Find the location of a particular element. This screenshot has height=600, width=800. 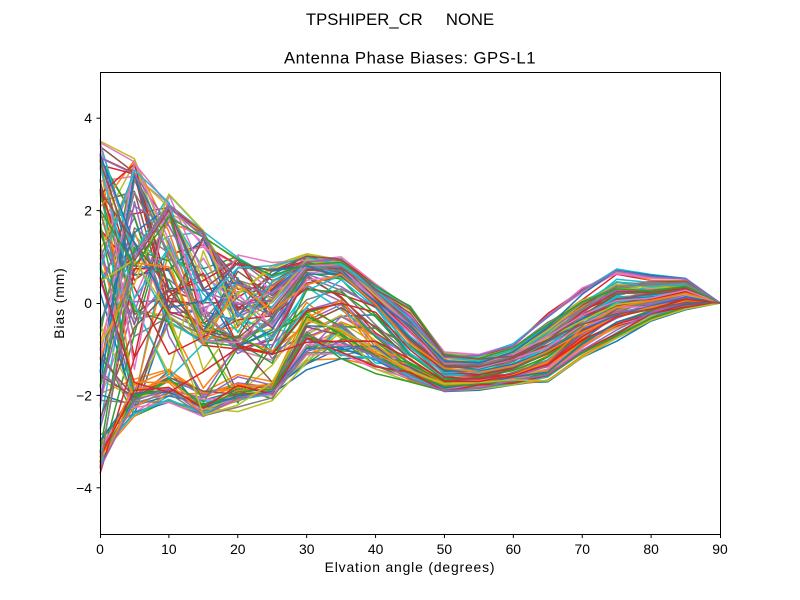

svg-text: TPSHIPER_CR NONE is located at coordinates (400, 19).